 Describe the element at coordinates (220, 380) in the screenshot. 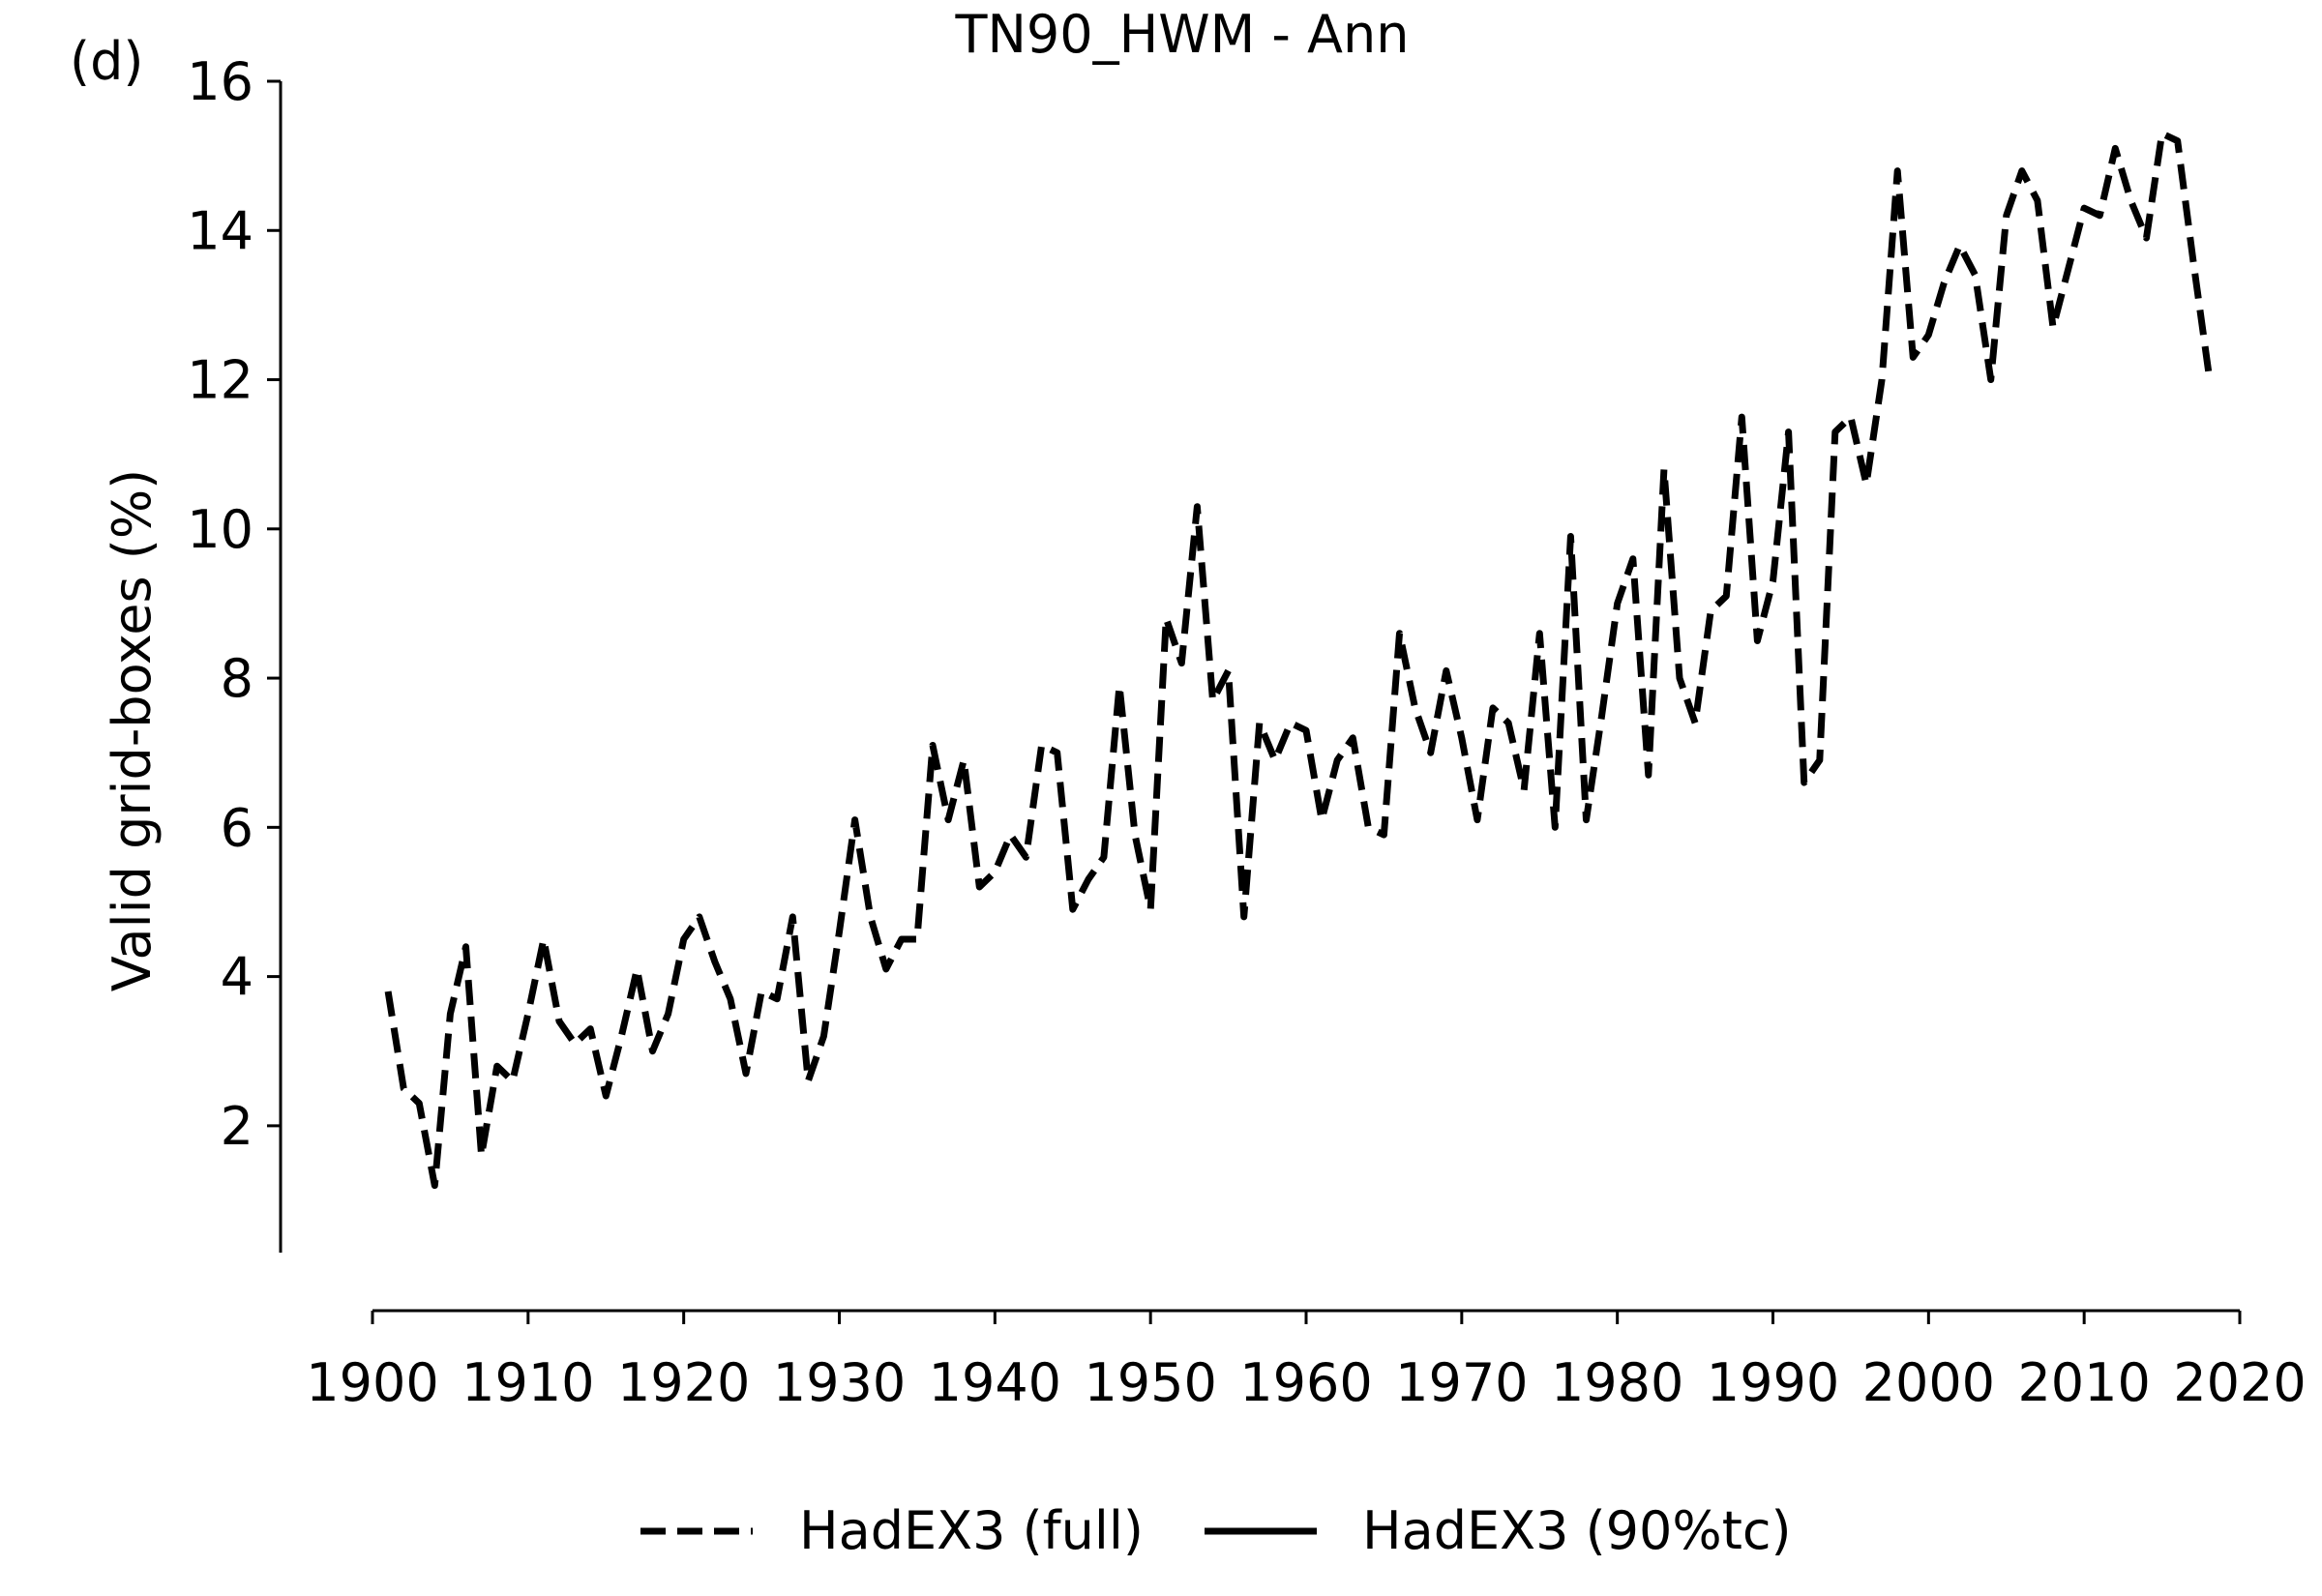

I see `y-tick-label: 12` at that location.